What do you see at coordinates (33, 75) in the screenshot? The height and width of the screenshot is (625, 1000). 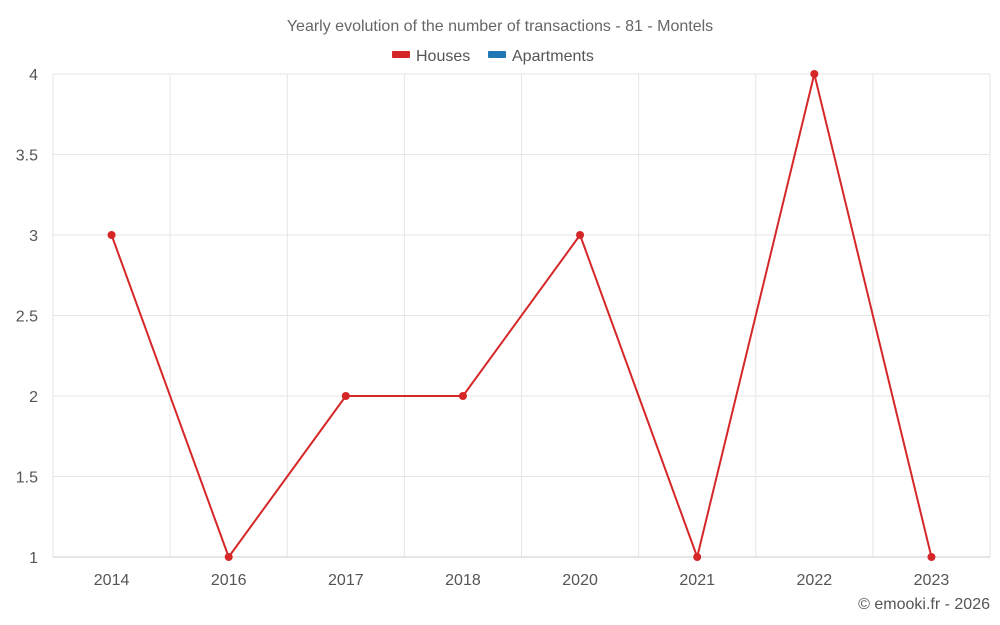 I see `y-tick-label: 4` at bounding box center [33, 75].